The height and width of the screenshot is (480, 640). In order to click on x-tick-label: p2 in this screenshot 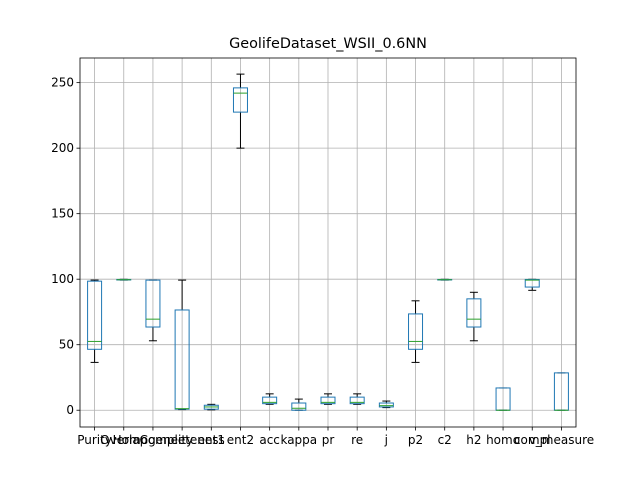, I will do `click(415, 440)`.